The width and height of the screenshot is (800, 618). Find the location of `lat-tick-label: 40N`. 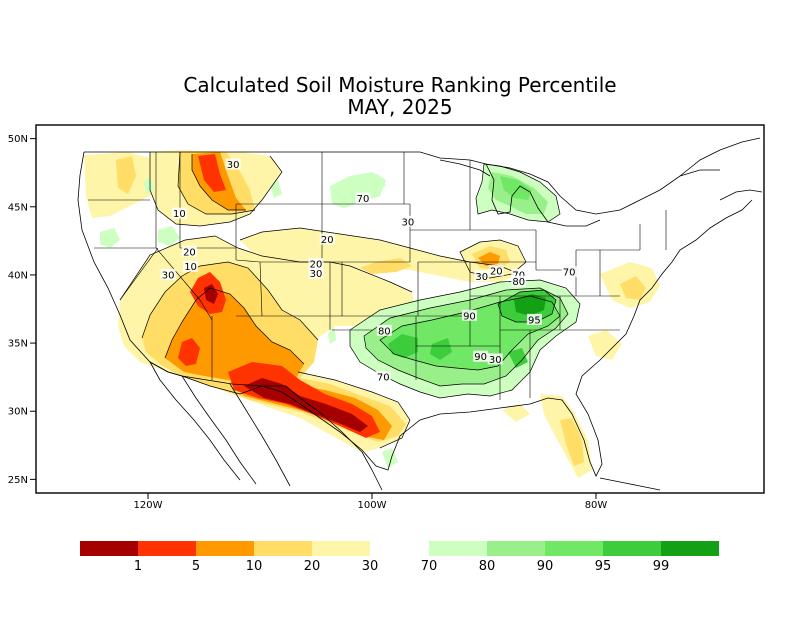

lat-tick-label: 40N is located at coordinates (18, 275).